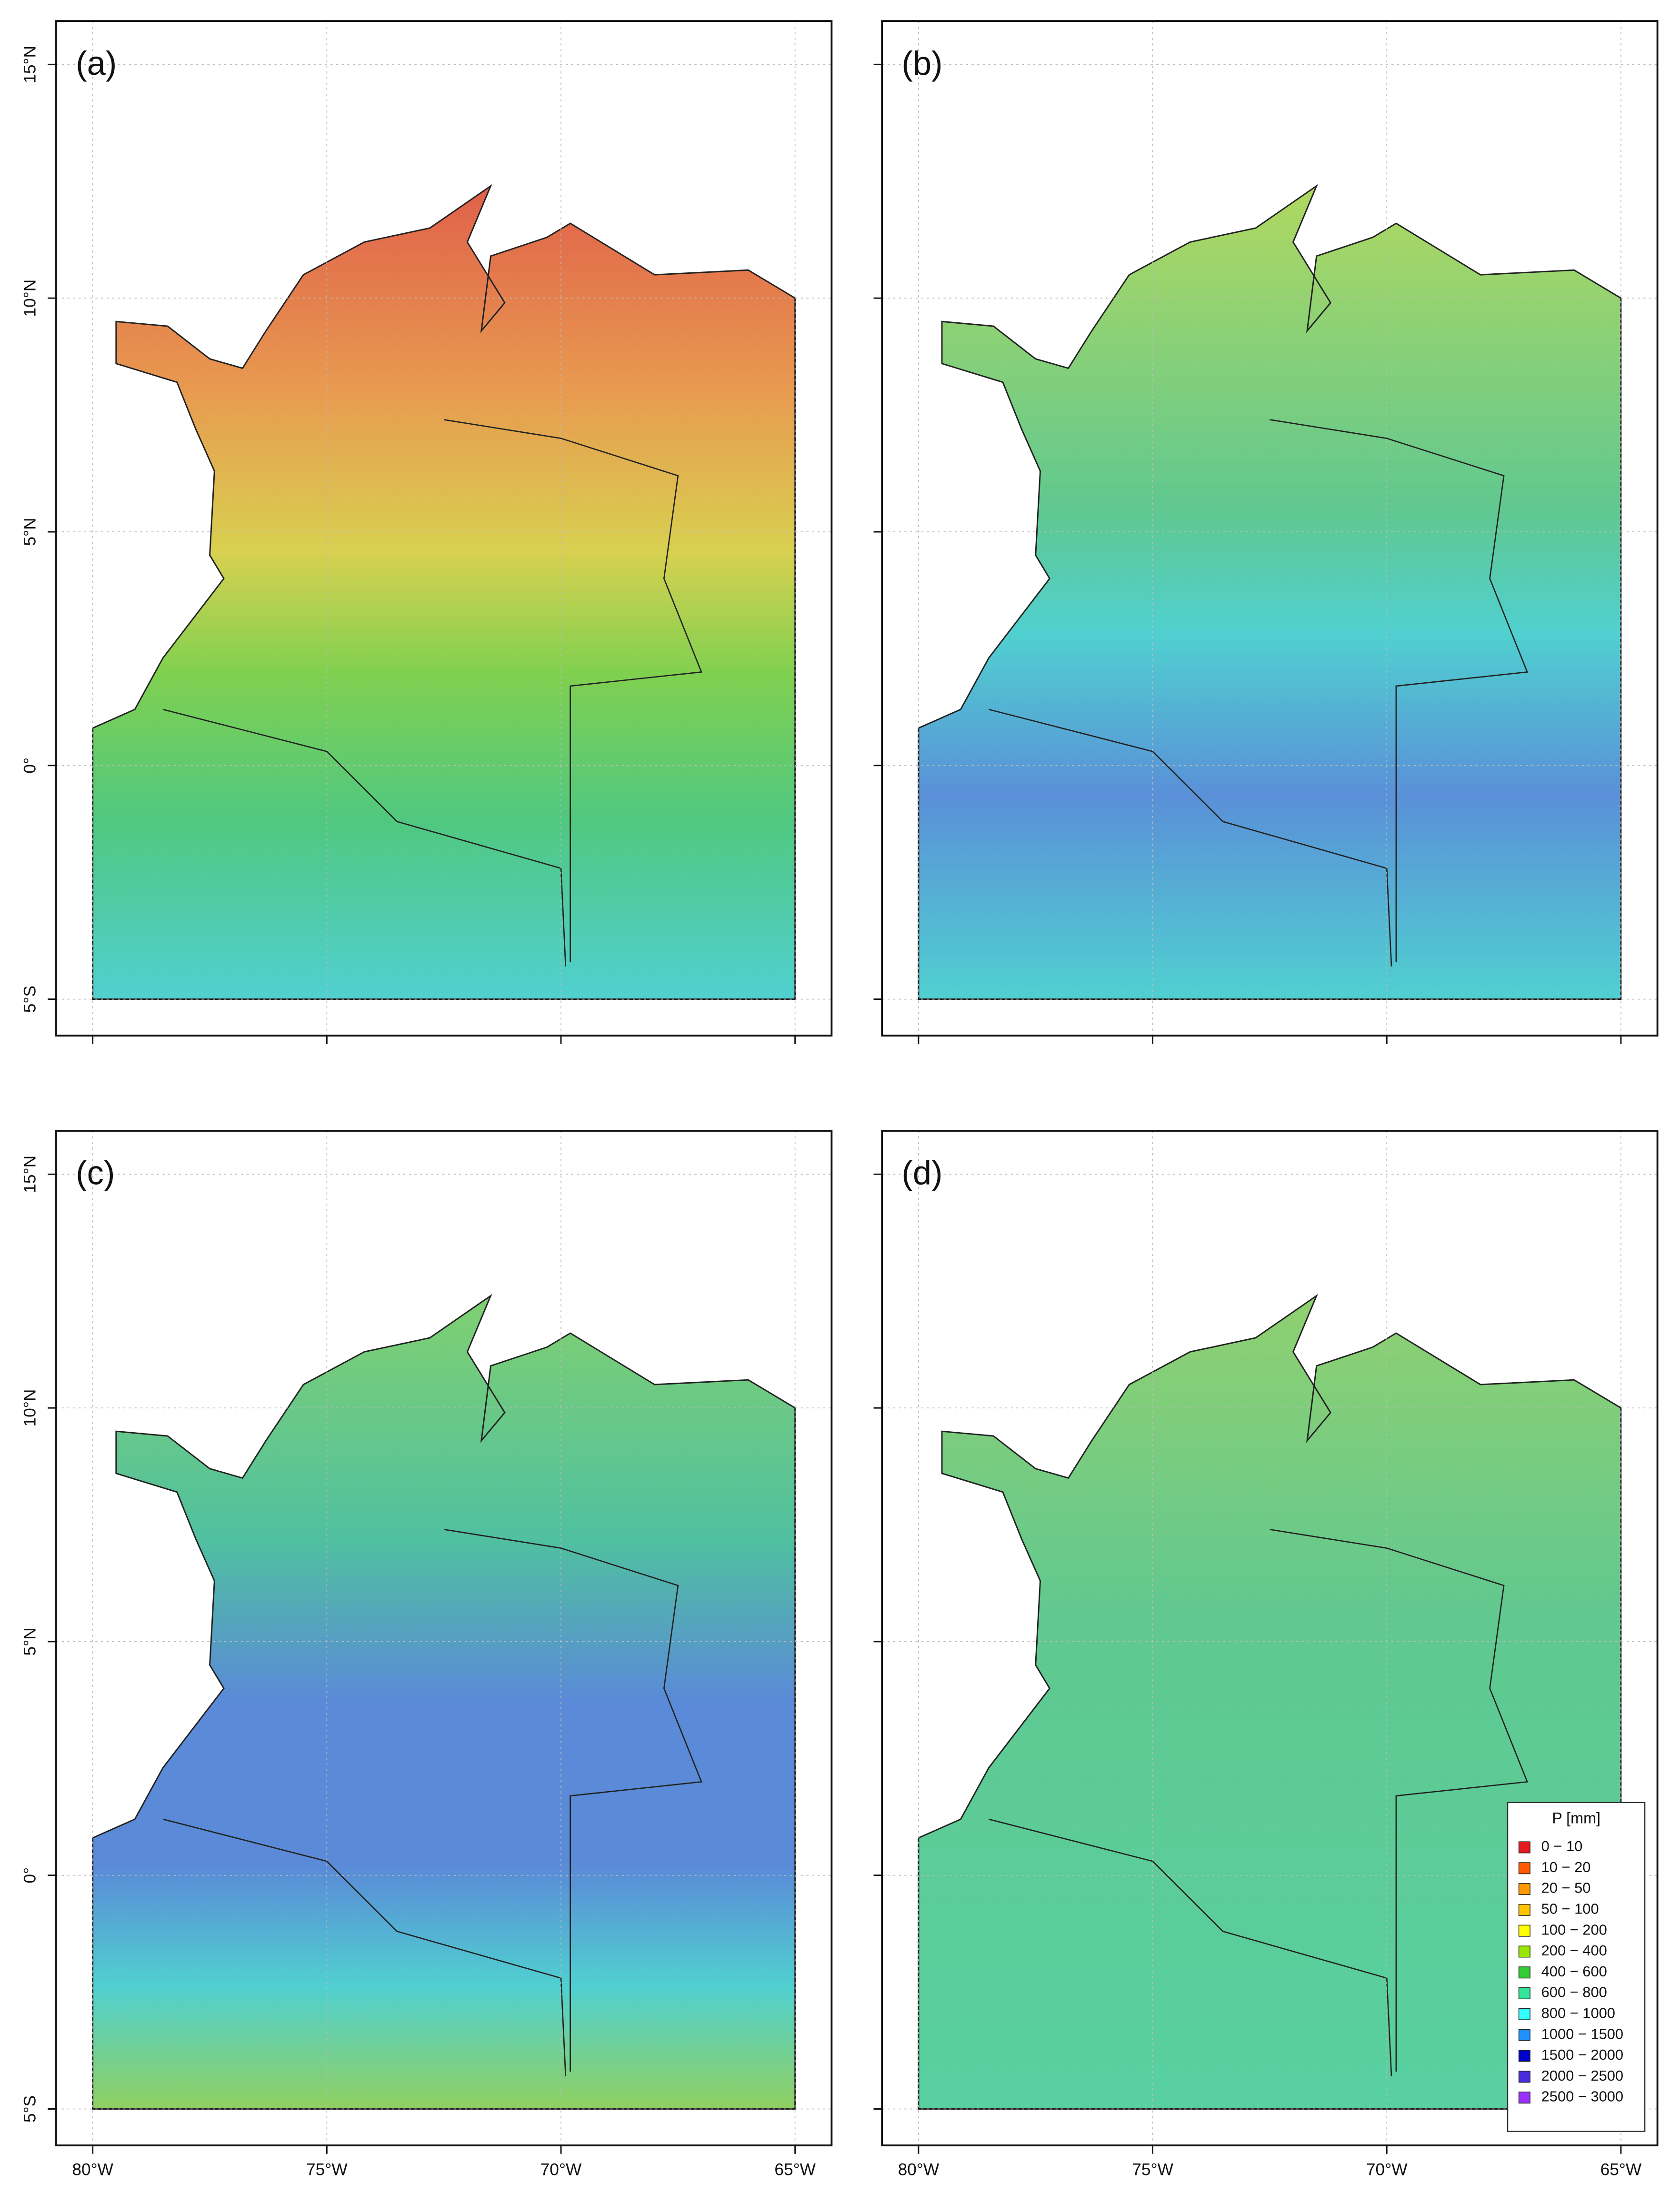 The width and height of the screenshot is (1680, 2193). I want to click on legend-label: 1000 − 1500, so click(1582, 2033).